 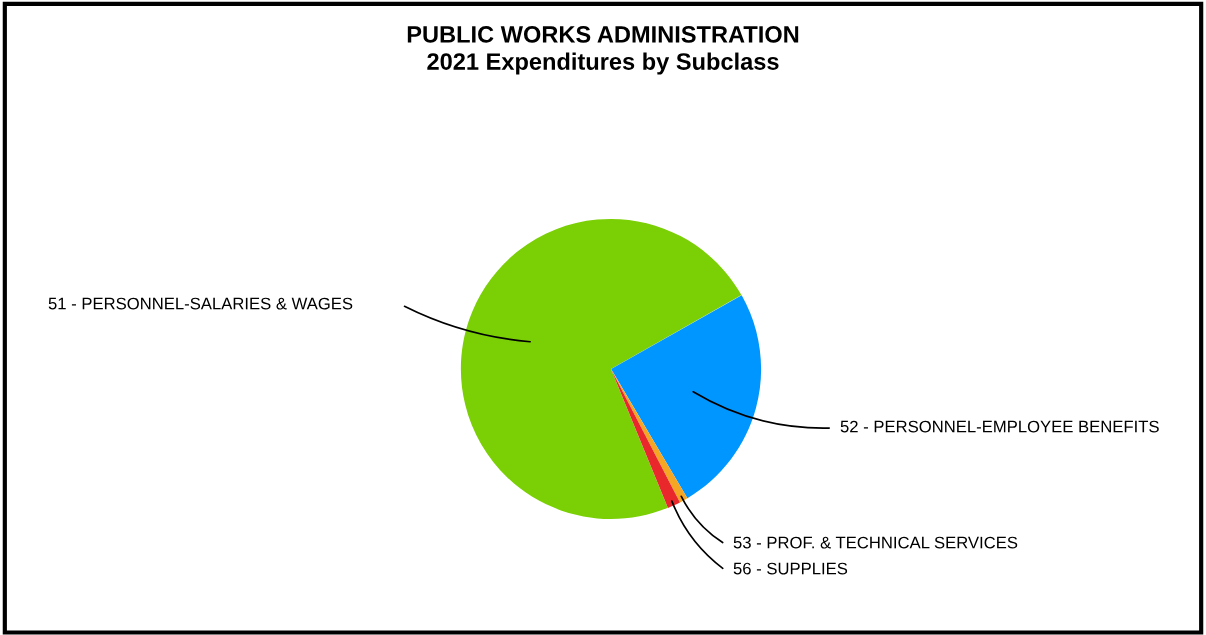 What do you see at coordinates (875, 542) in the screenshot?
I see `slice-label: 53 - PROF. & TECHNICAL SERVICES` at bounding box center [875, 542].